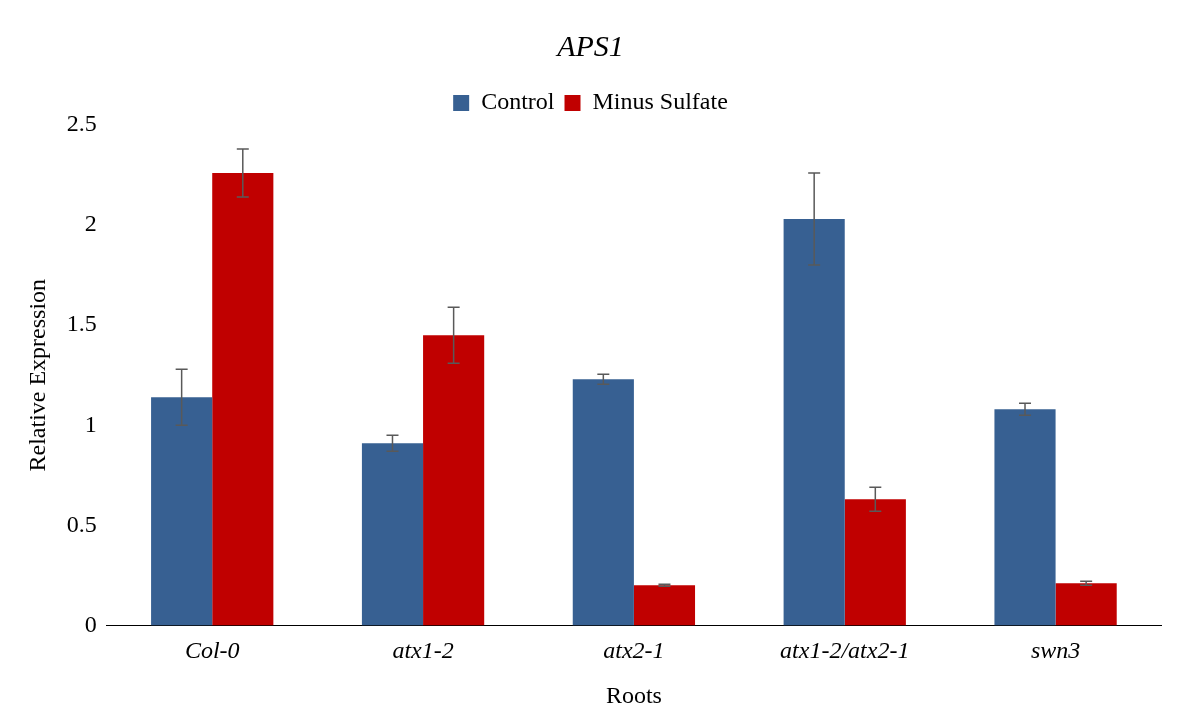 Image resolution: width=1191 pixels, height=725 pixels. Describe the element at coordinates (633, 694) in the screenshot. I see `x-axis-title: Roots` at that location.